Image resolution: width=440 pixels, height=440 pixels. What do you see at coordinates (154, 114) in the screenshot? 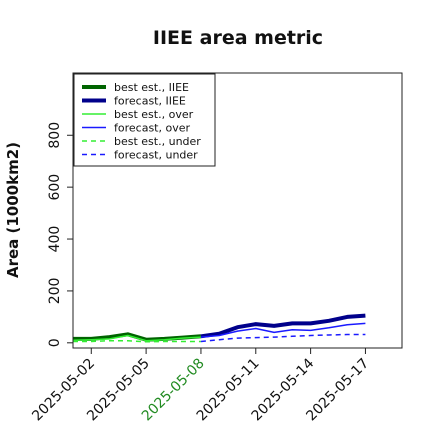
I see `legend-entry: best est., over` at bounding box center [154, 114].